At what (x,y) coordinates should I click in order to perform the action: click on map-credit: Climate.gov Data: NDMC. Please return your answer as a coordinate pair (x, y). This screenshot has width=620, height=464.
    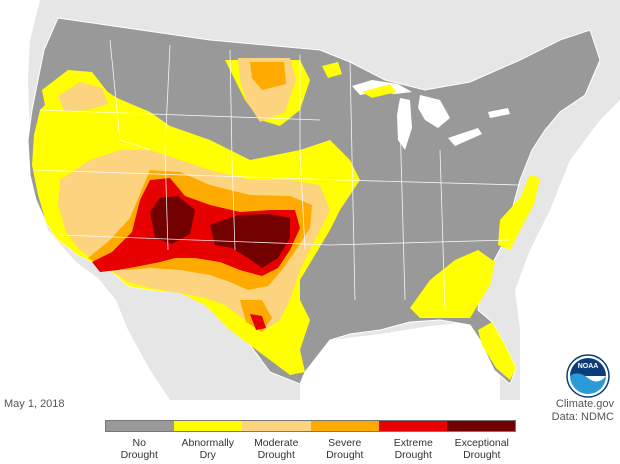
    Looking at the image, I should click on (583, 411).